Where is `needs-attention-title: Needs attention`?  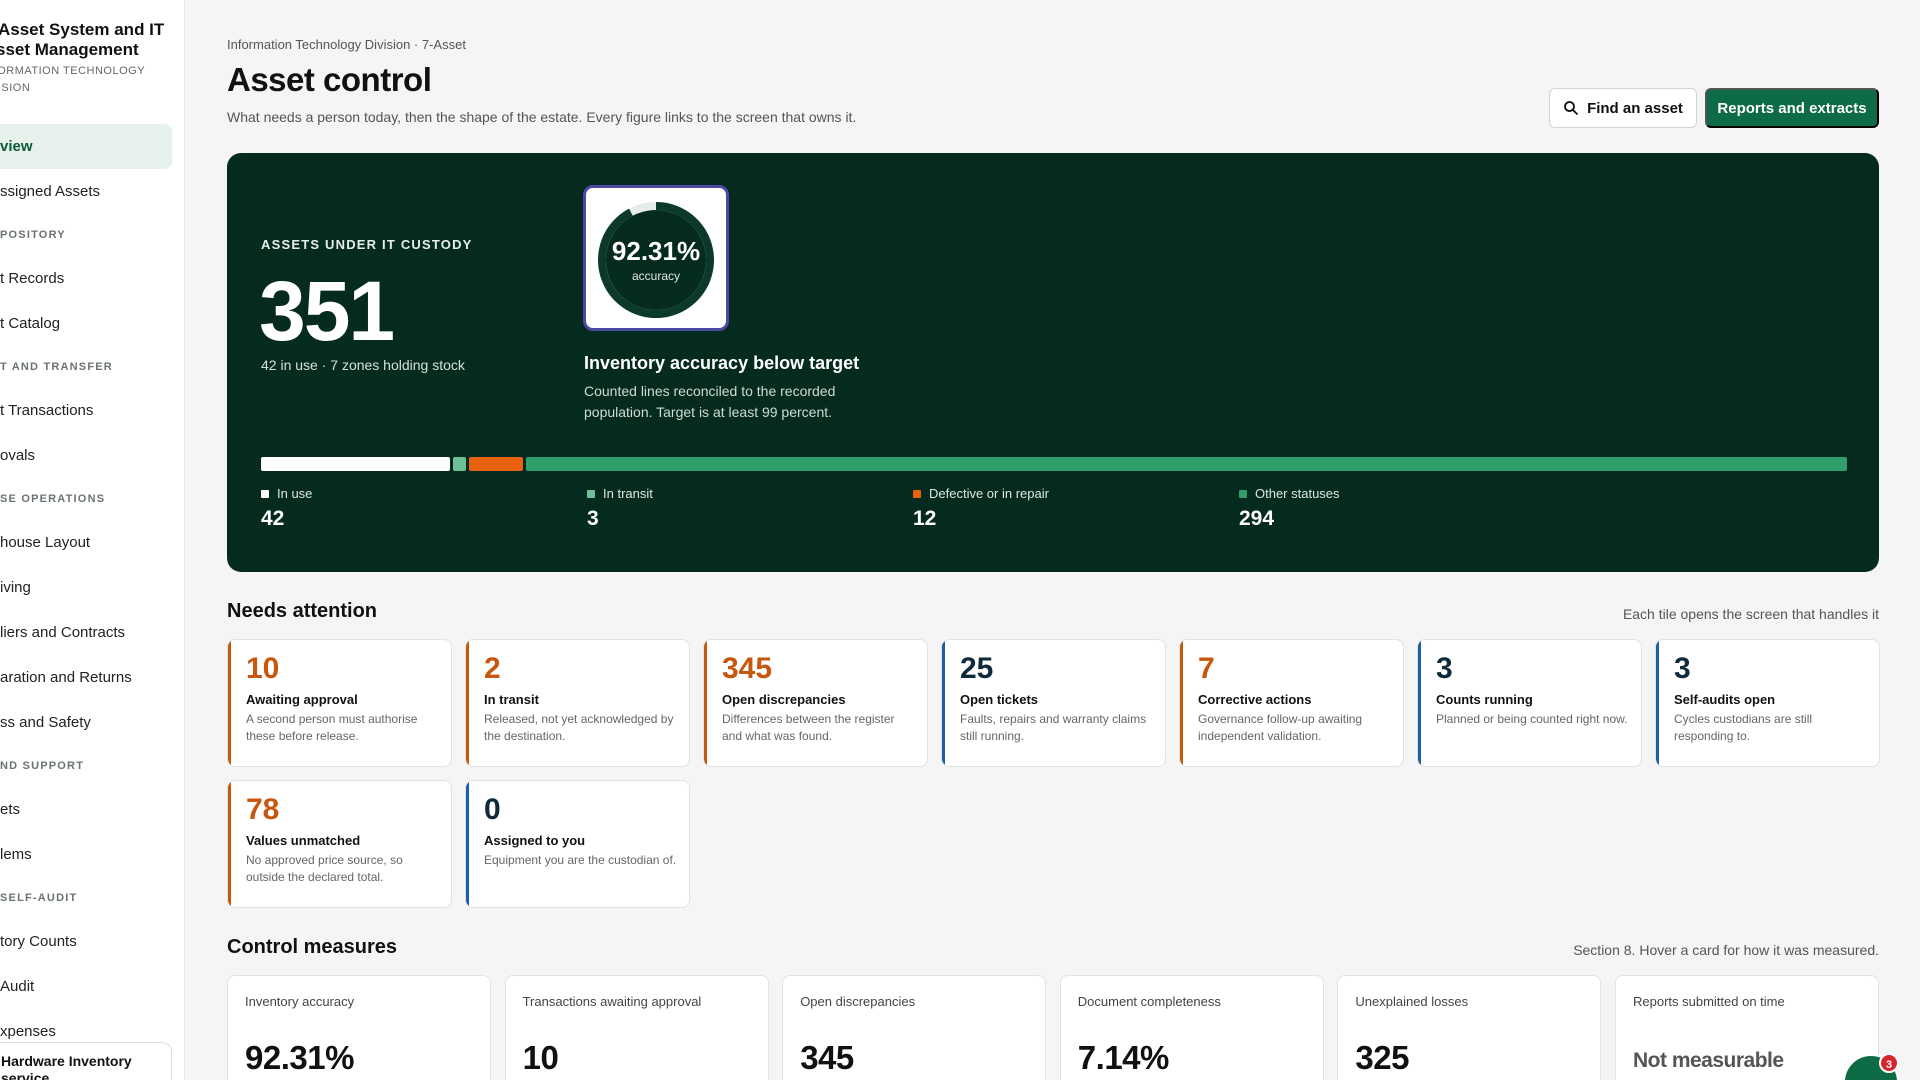 needs-attention-title: Needs attention is located at coordinates (302, 611).